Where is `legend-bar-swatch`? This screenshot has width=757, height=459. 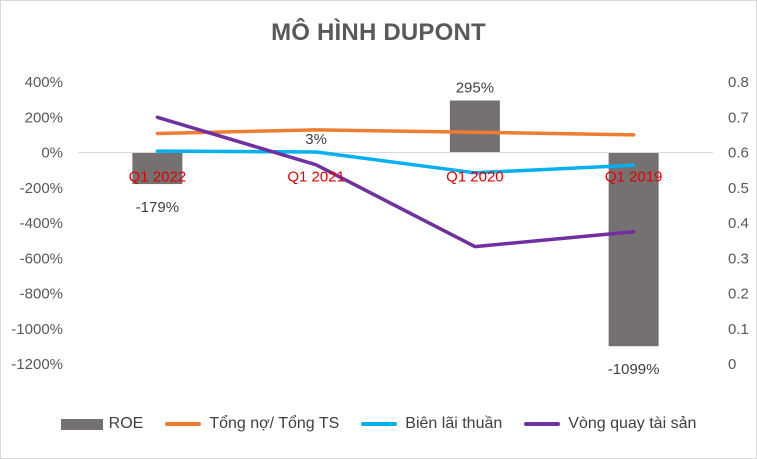 legend-bar-swatch is located at coordinates (81, 424).